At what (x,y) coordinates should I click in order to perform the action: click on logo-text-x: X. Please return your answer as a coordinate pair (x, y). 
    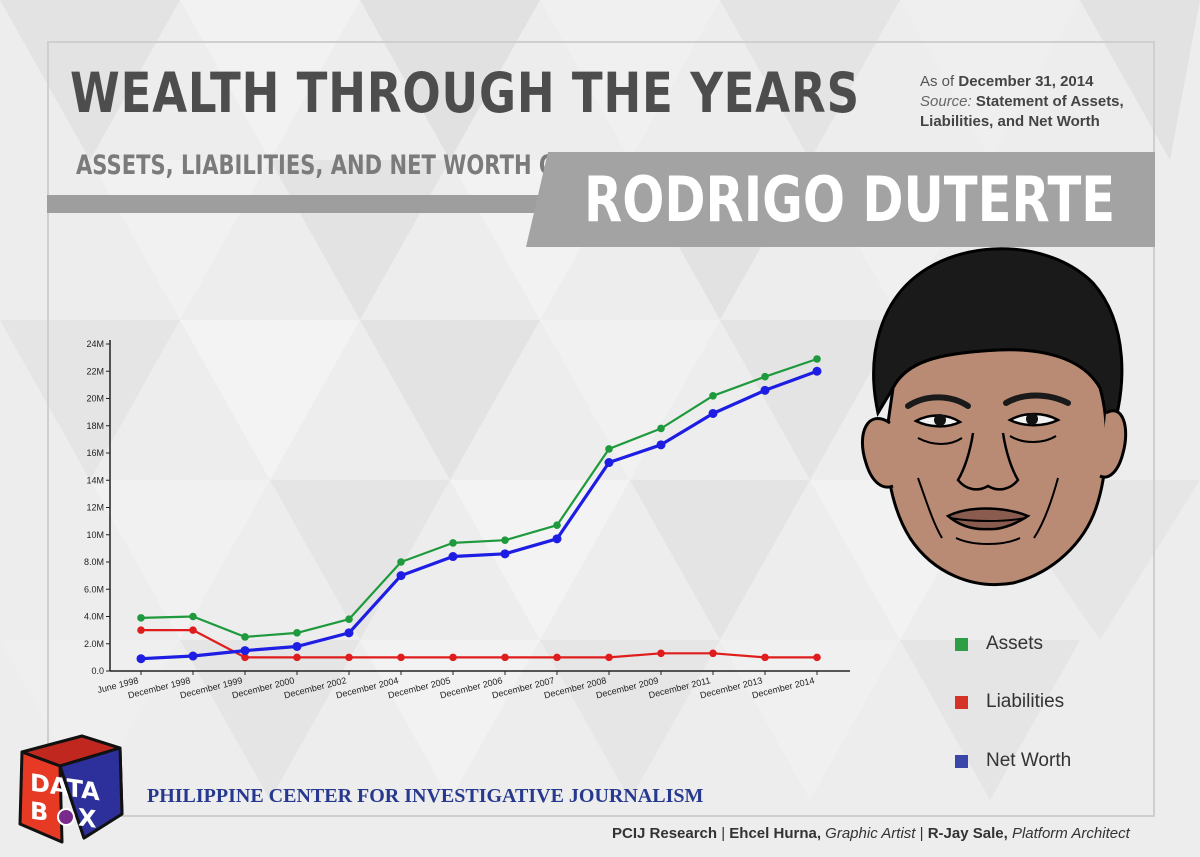
    Looking at the image, I should click on (87, 818).